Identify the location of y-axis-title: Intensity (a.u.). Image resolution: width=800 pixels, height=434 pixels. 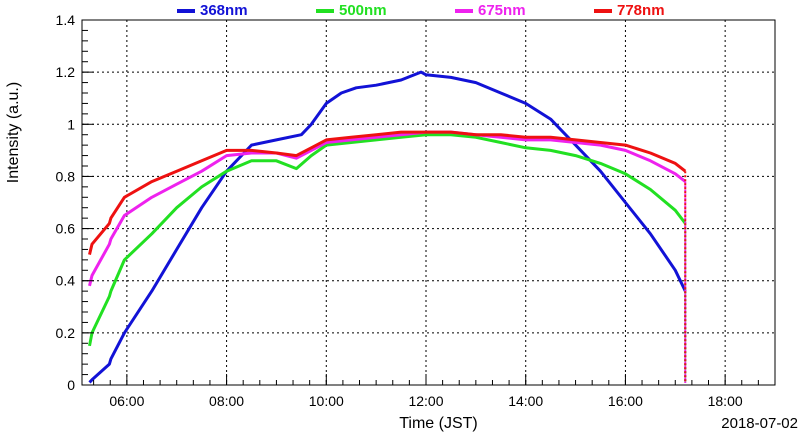
(13, 132).